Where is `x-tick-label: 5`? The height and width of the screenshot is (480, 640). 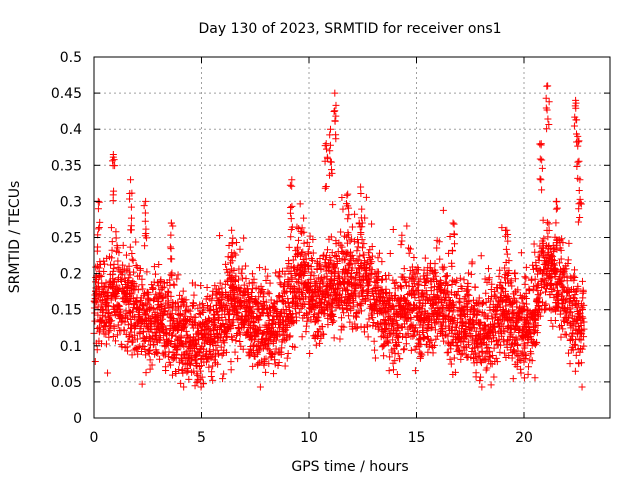 x-tick-label: 5 is located at coordinates (201, 438).